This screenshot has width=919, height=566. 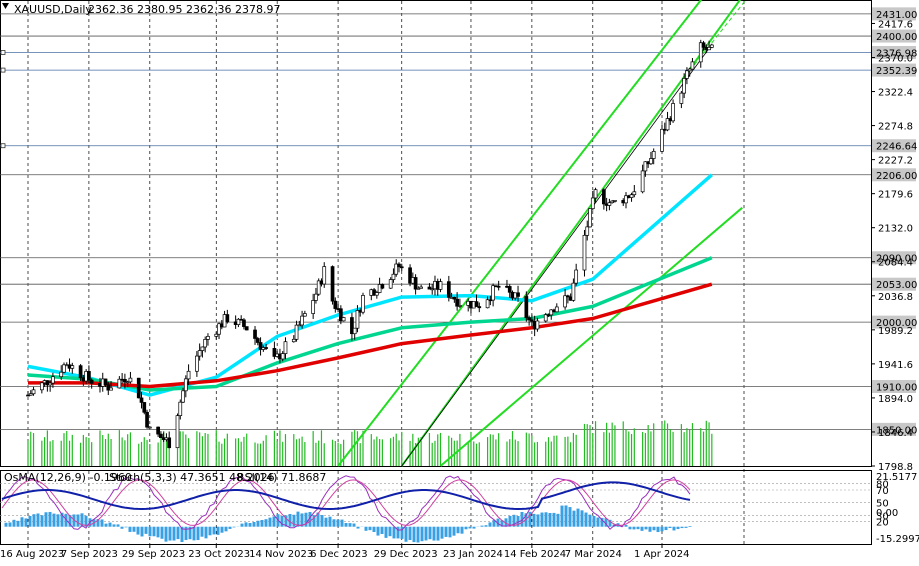 What do you see at coordinates (895, 161) in the screenshot?
I see `price-tick-label: 2227.2` at bounding box center [895, 161].